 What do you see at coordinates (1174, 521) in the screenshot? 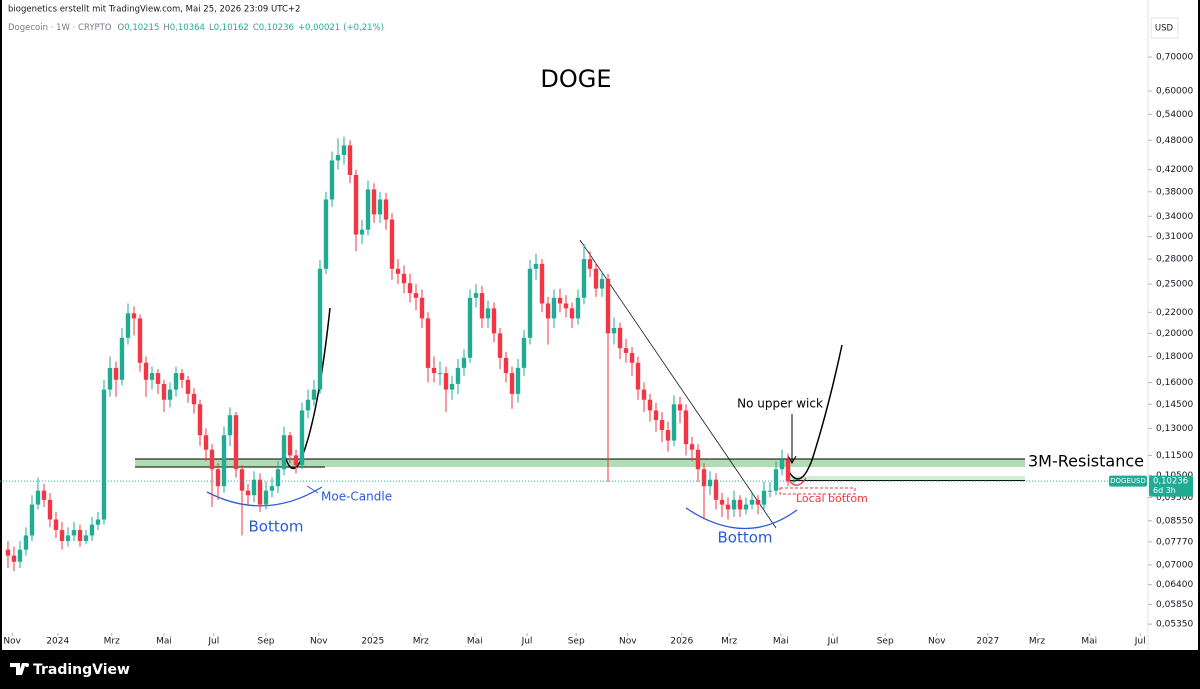
I see `y-tick-label: 0,08550` at bounding box center [1174, 521].